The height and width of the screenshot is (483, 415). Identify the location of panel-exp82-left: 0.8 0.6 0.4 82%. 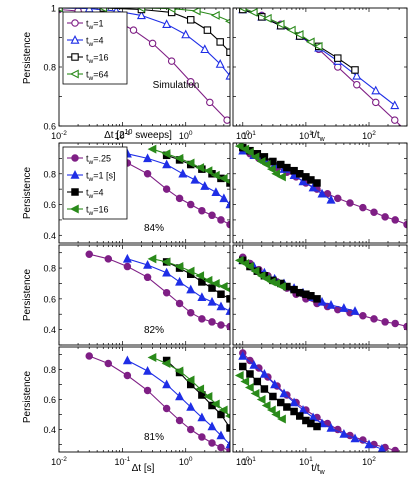
(137, 295).